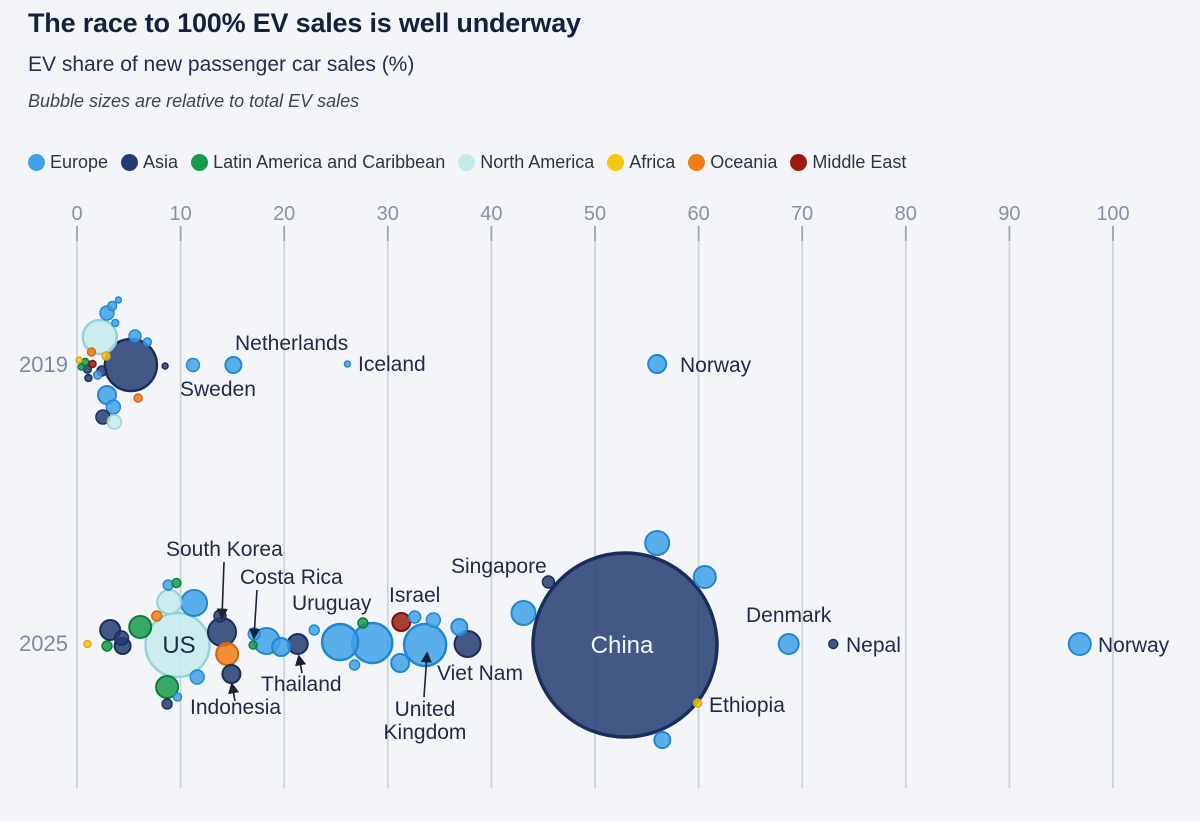 The height and width of the screenshot is (821, 1200). What do you see at coordinates (716, 365) in the screenshot?
I see `country-label-norway: Norway` at bounding box center [716, 365].